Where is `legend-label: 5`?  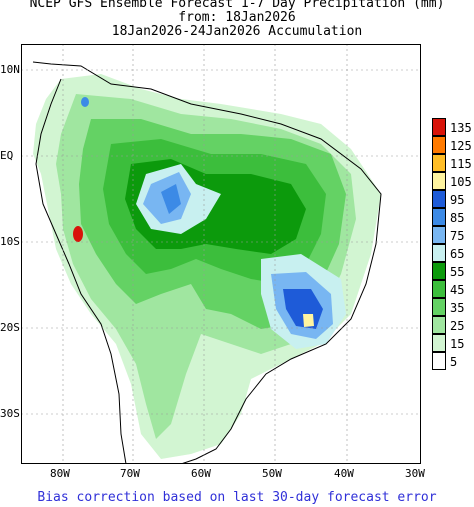
legend-label: 5 is located at coordinates (454, 362).